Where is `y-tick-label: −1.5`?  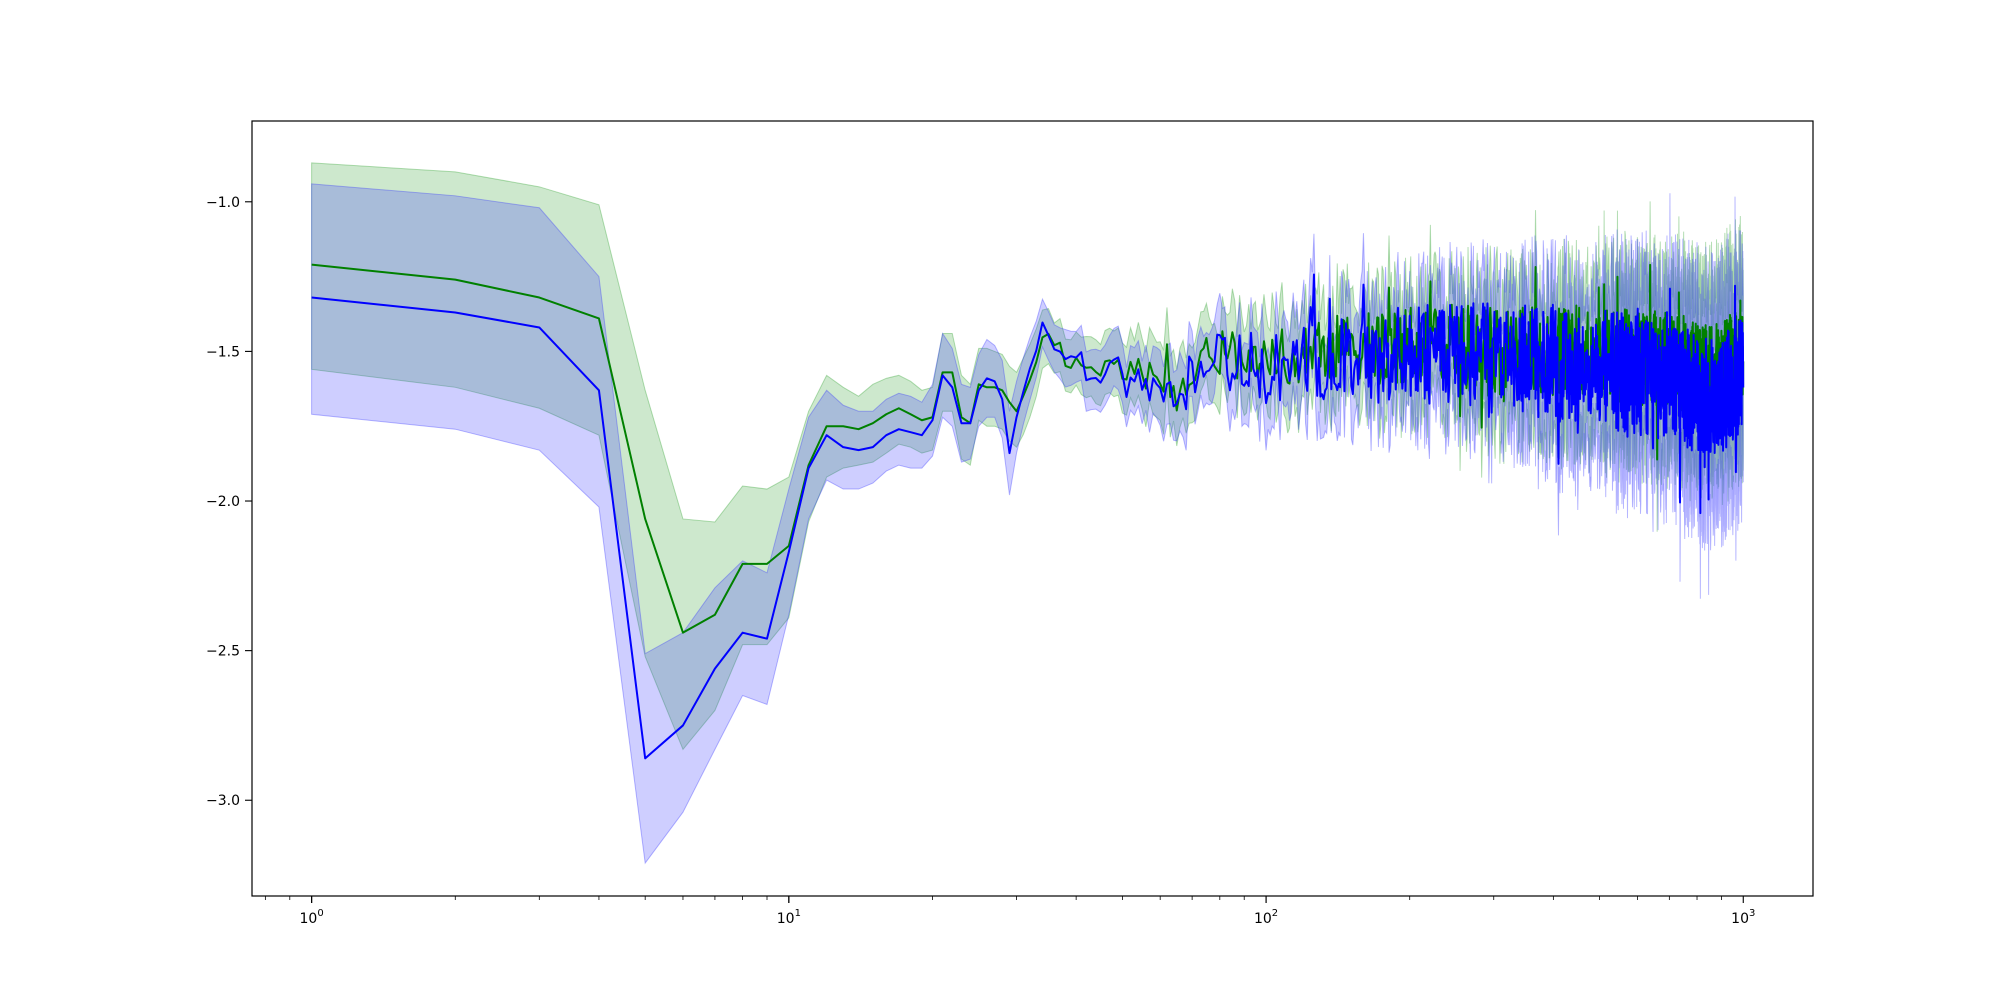
y-tick-label: −1.5 is located at coordinates (223, 352).